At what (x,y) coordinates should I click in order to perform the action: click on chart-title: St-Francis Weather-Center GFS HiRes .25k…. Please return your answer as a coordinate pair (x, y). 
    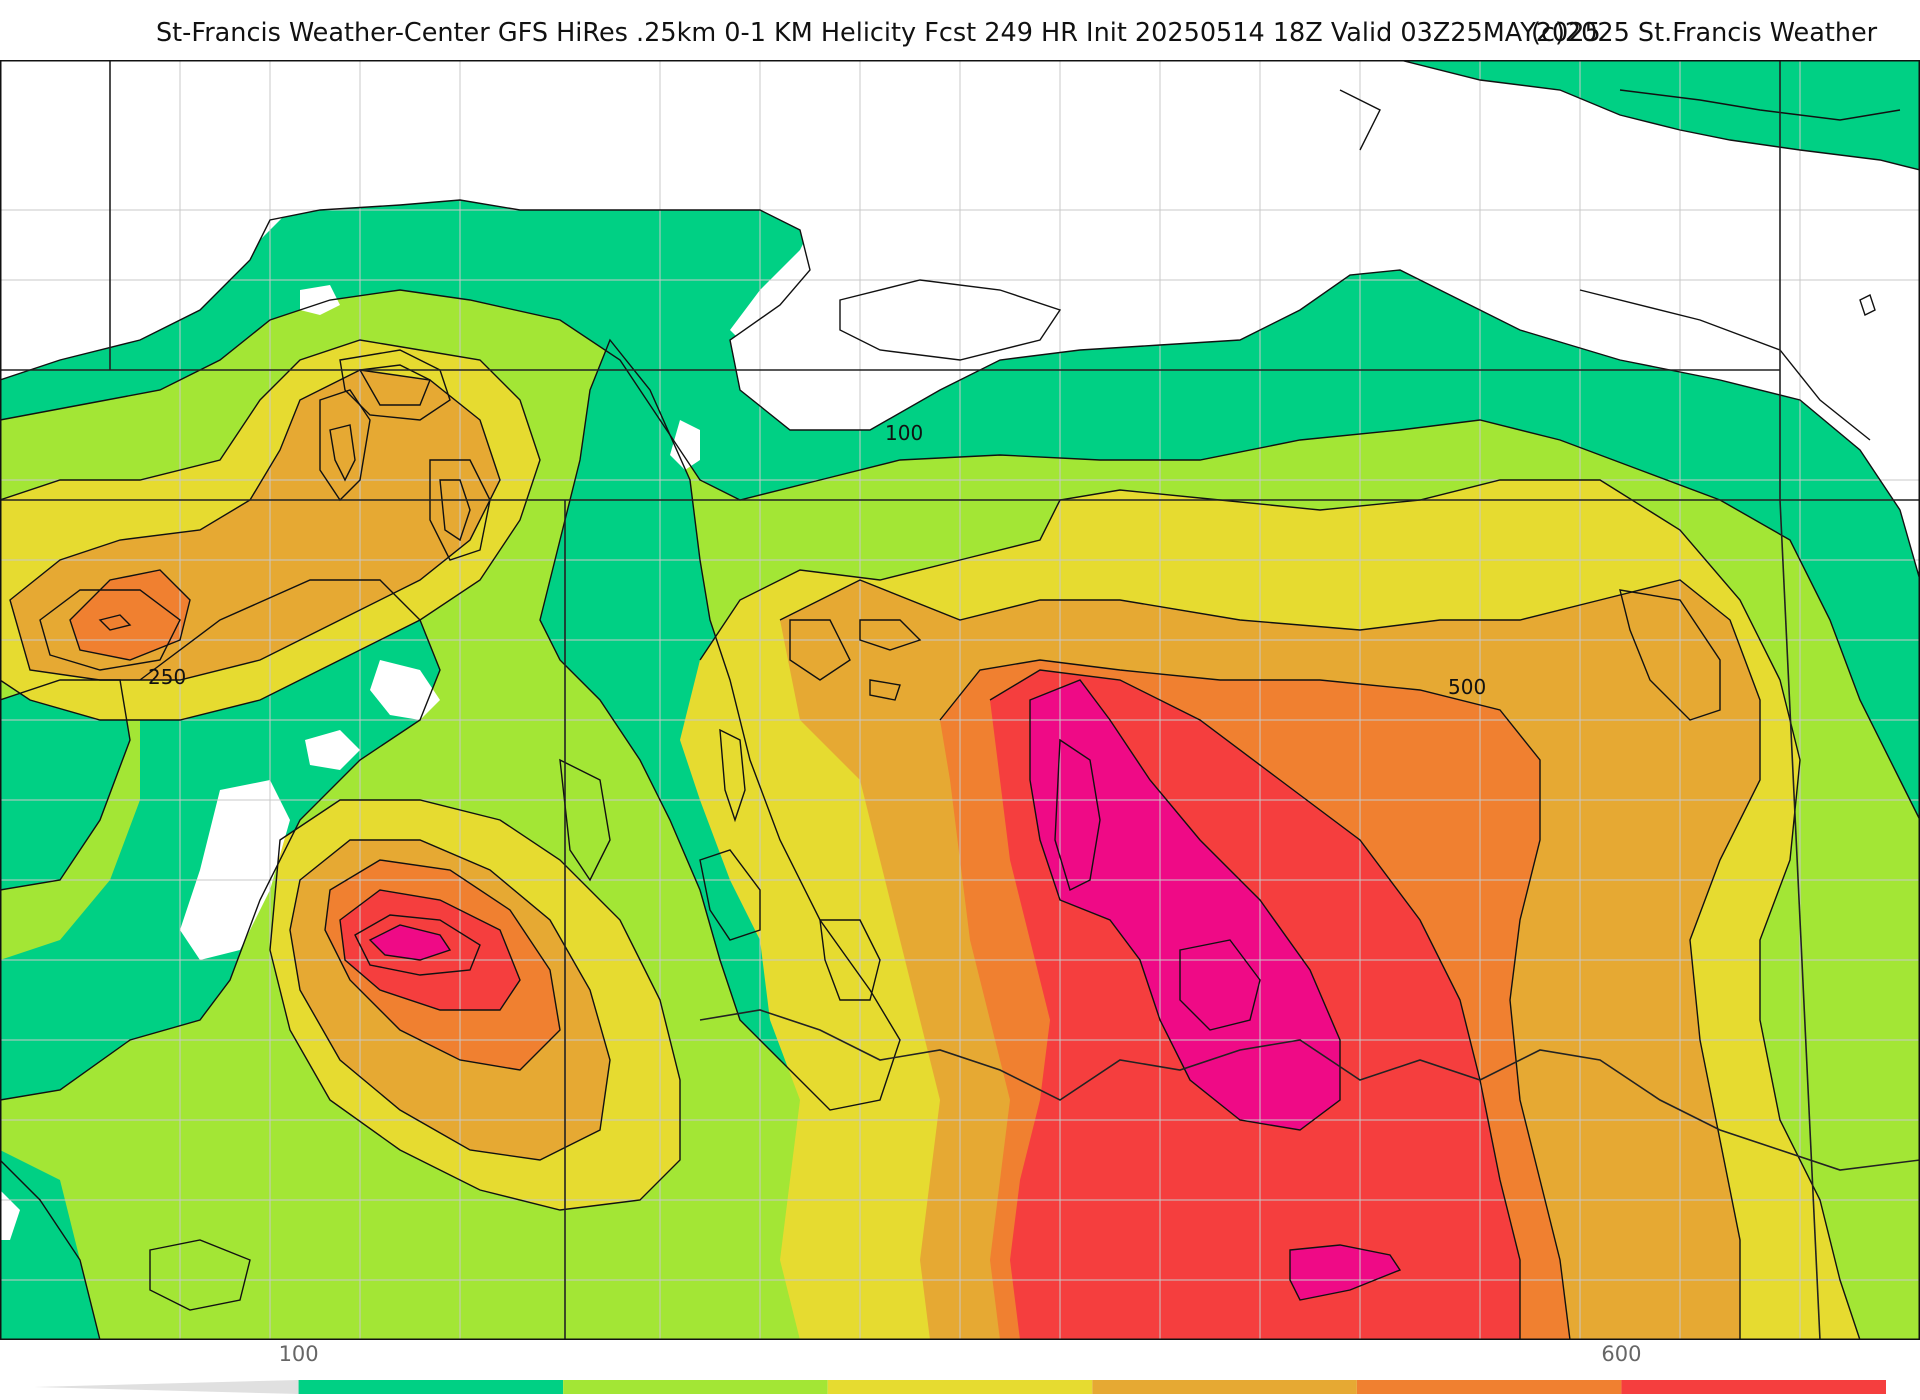
    Looking at the image, I should click on (878, 33).